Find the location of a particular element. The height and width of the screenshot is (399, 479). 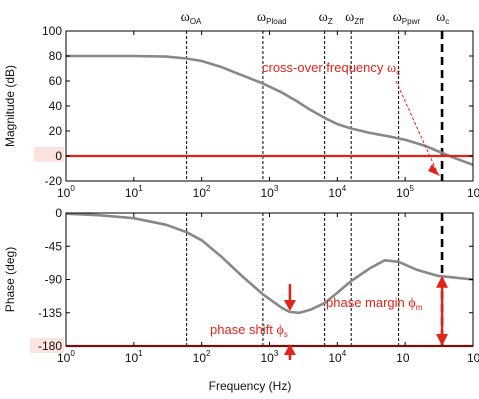

magnitude-ytick-label: 80 is located at coordinates (56, 56).